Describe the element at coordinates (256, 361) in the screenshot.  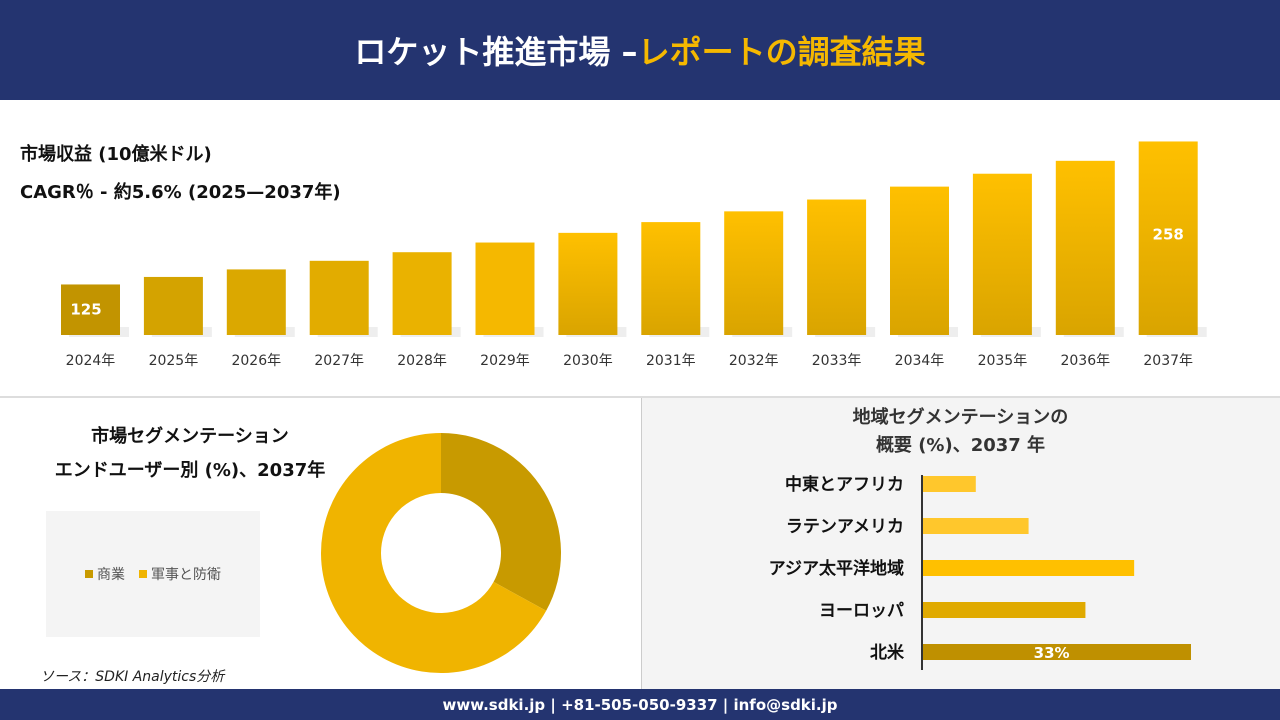
I see `x-tick-label: 2026年` at that location.